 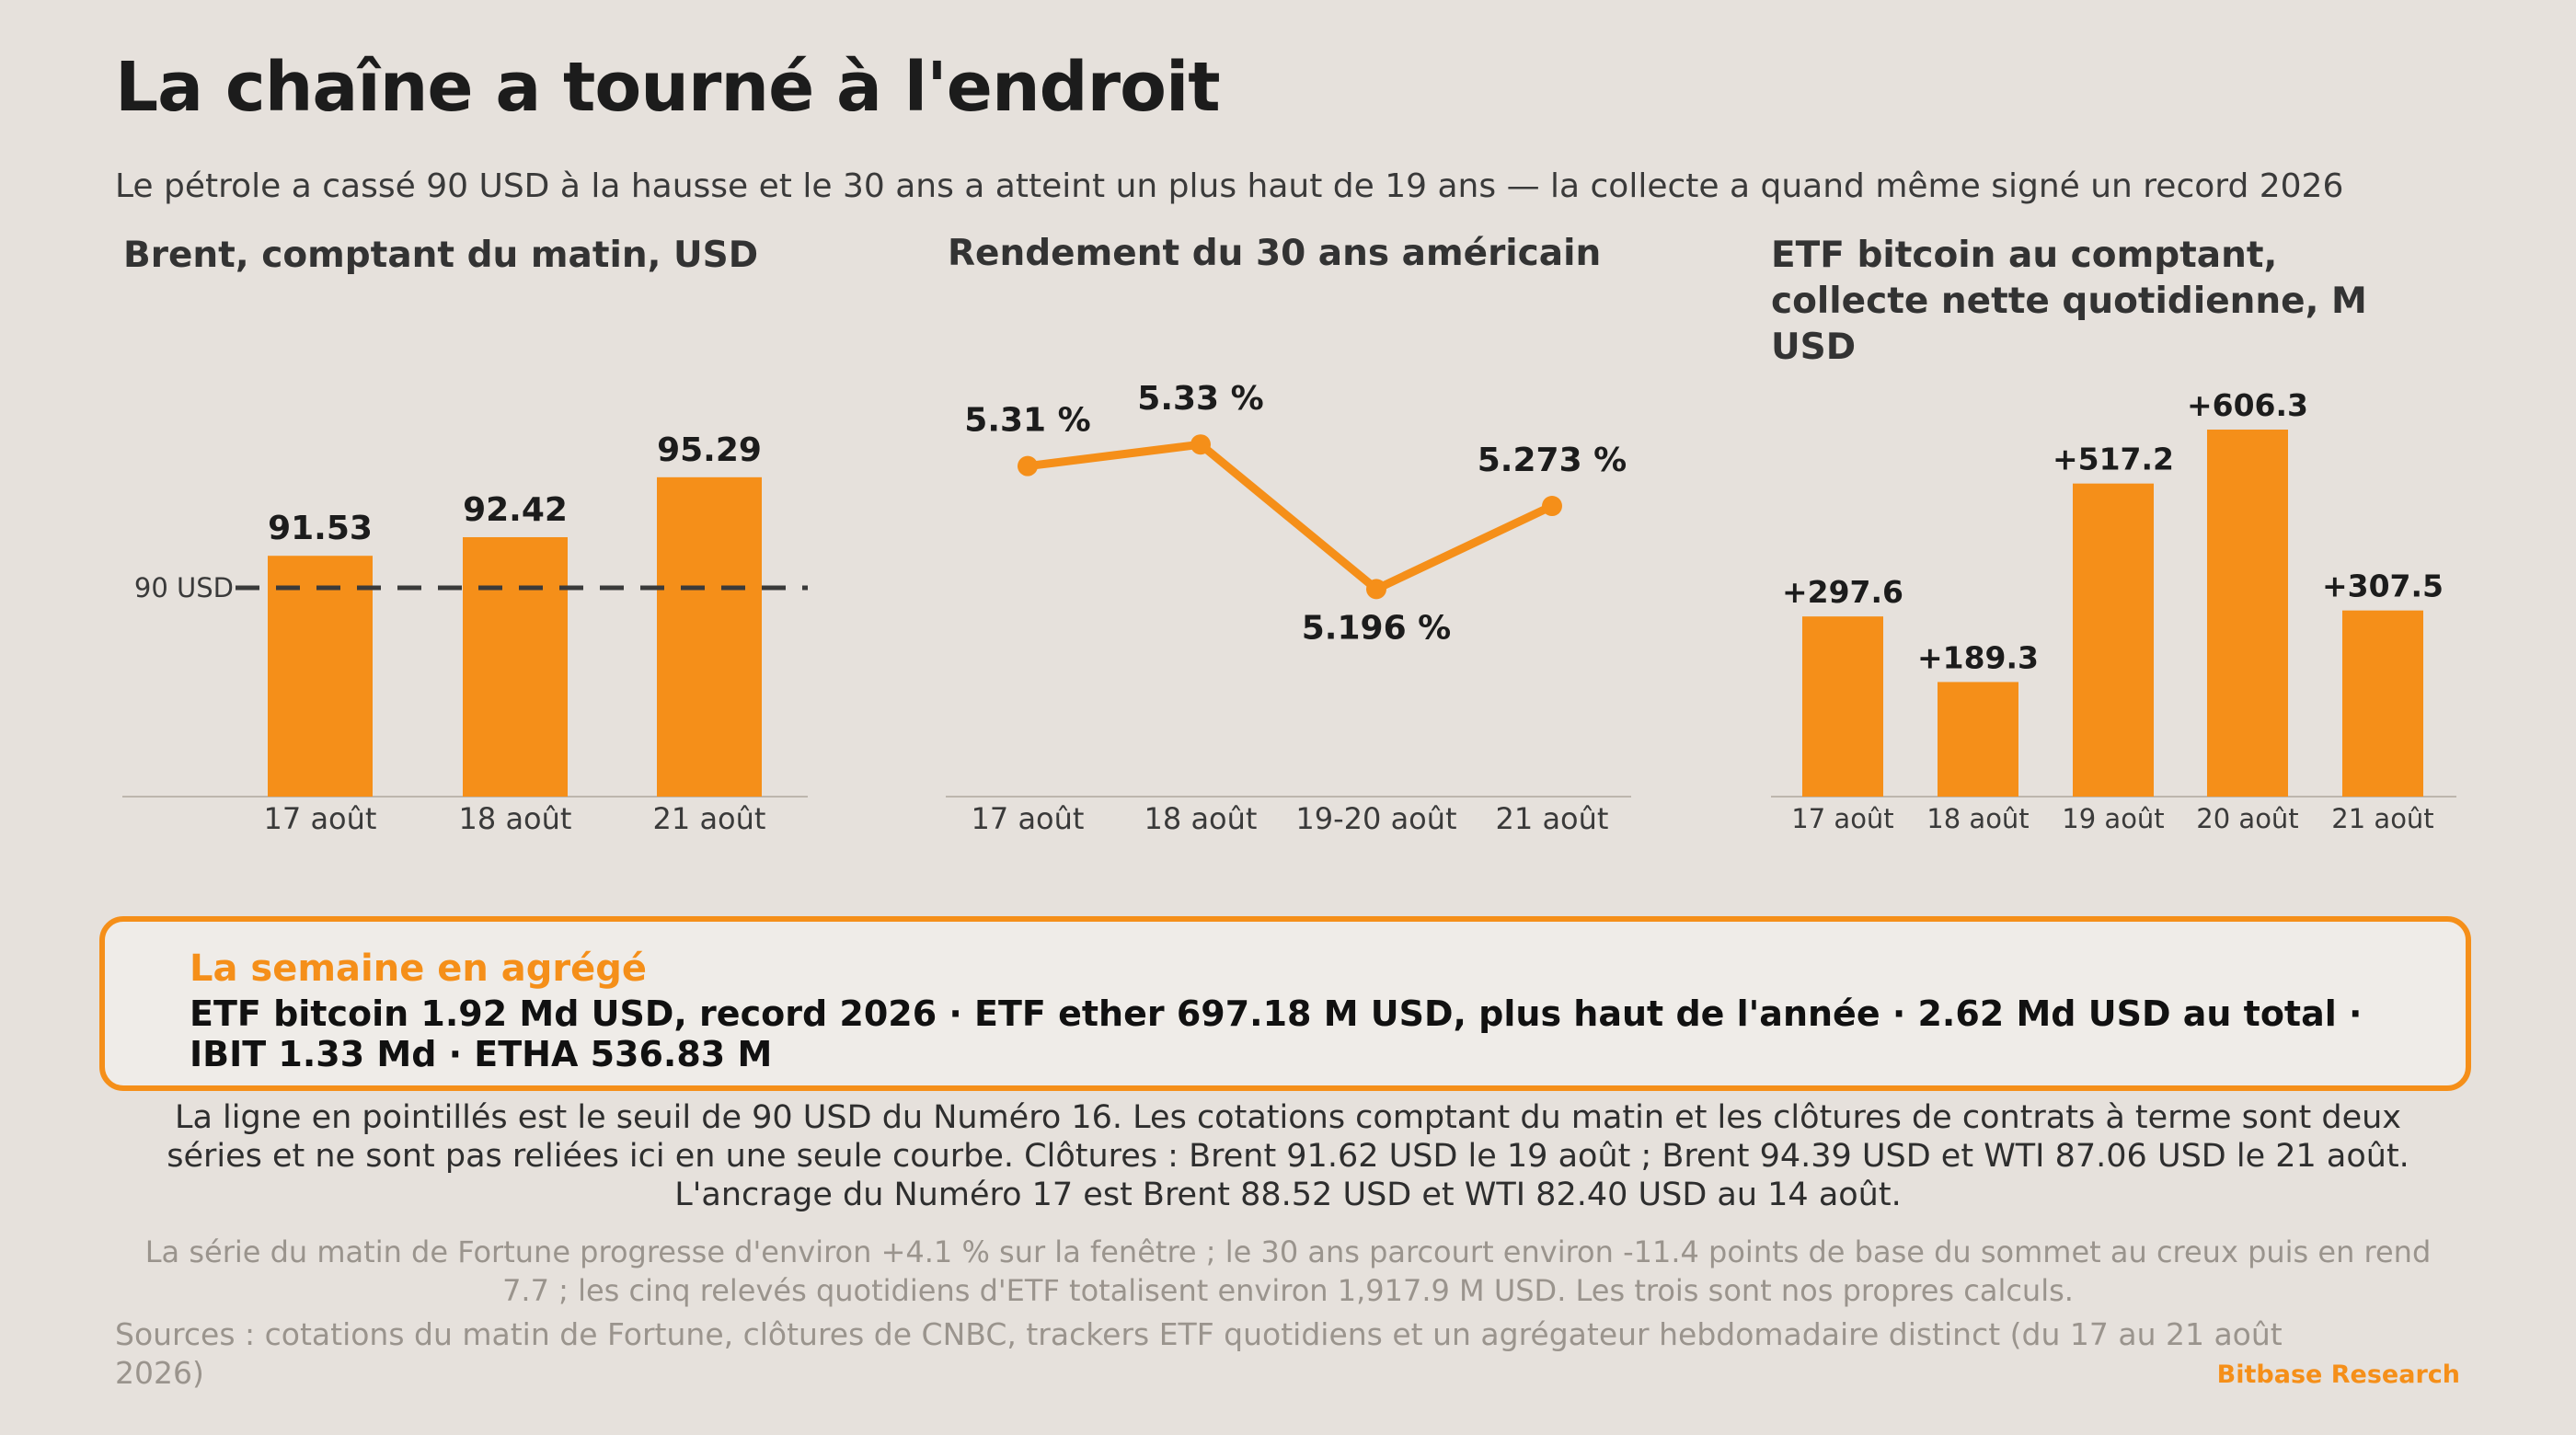 I want to click on etf-value-label: +606.3, so click(x=2247, y=405).